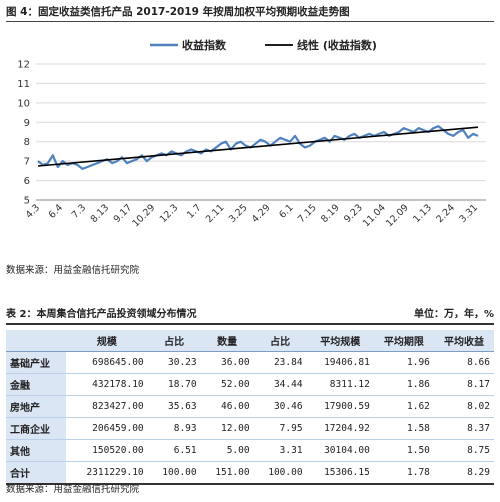  I want to click on cell-avg-scale: 19406.81, so click(340, 362).